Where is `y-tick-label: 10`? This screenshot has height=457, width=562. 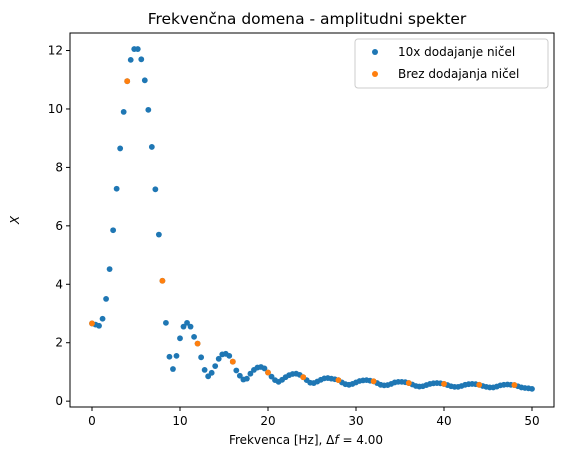
y-tick-label: 10 is located at coordinates (55, 109).